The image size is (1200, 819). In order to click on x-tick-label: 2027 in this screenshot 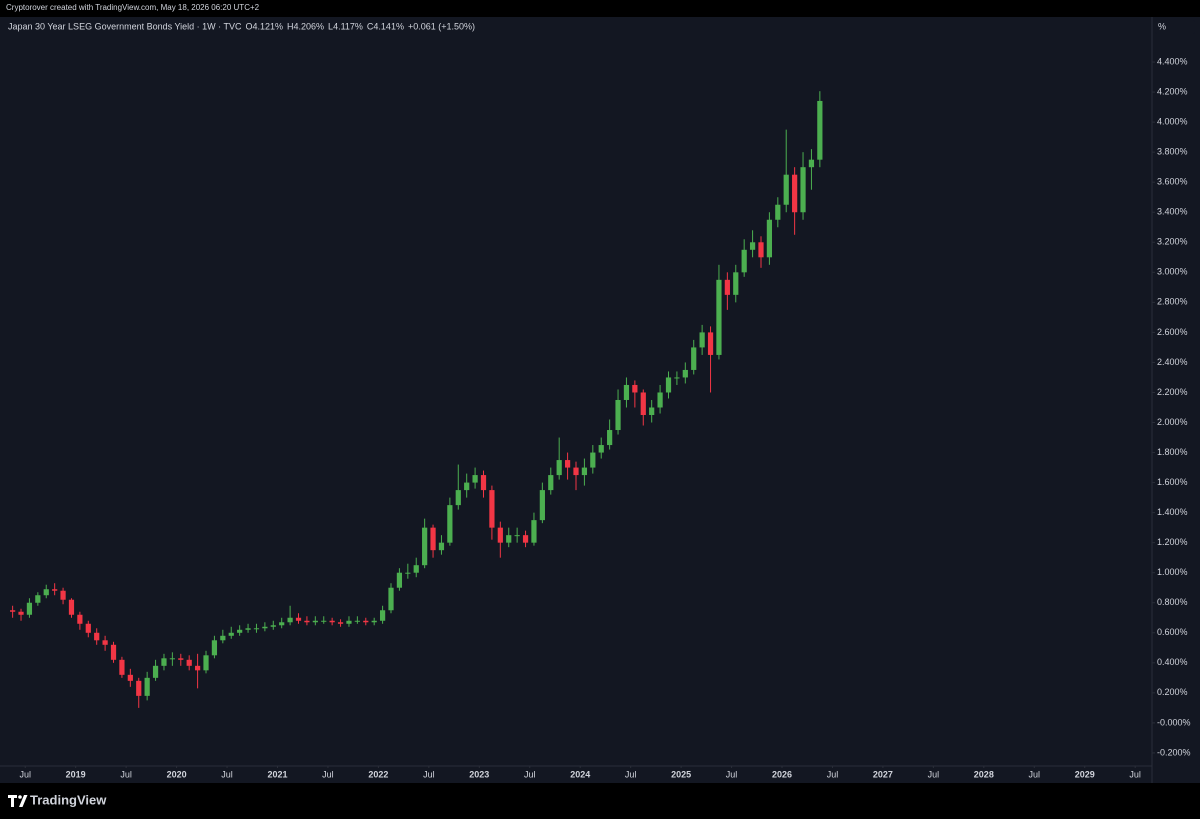, I will do `click(883, 774)`.